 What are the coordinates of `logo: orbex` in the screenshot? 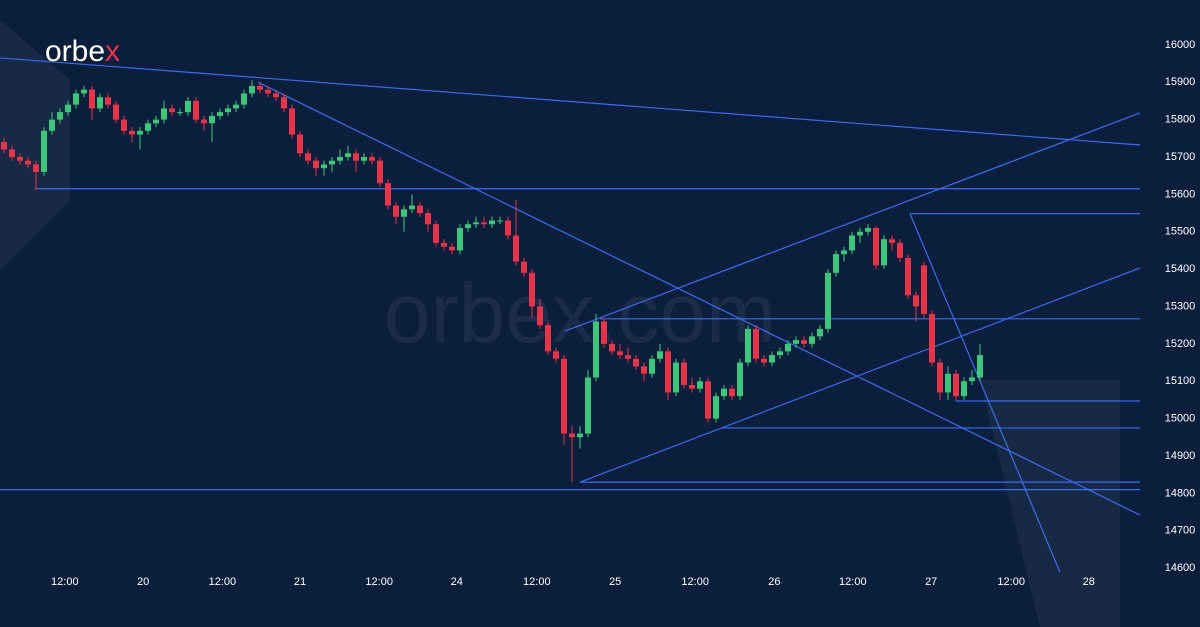 It's located at (82, 51).